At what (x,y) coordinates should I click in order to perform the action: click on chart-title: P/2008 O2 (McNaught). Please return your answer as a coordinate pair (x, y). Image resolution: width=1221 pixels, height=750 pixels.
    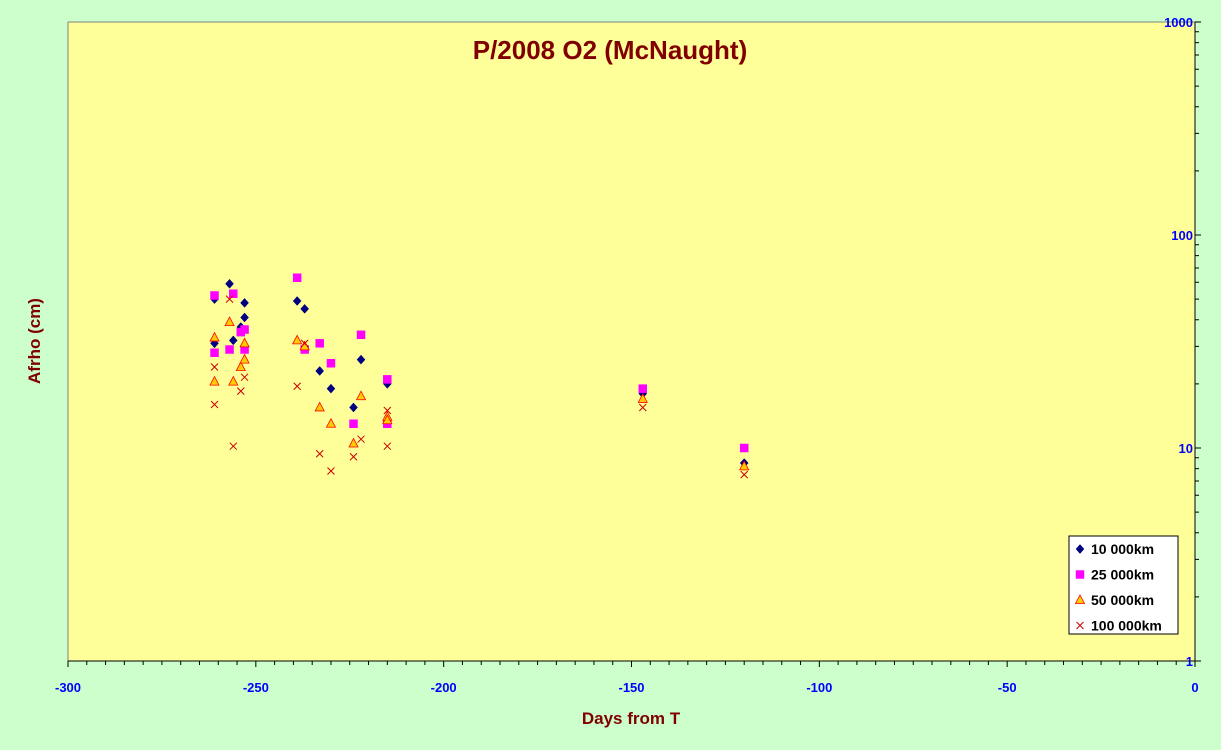
    Looking at the image, I should click on (610, 50).